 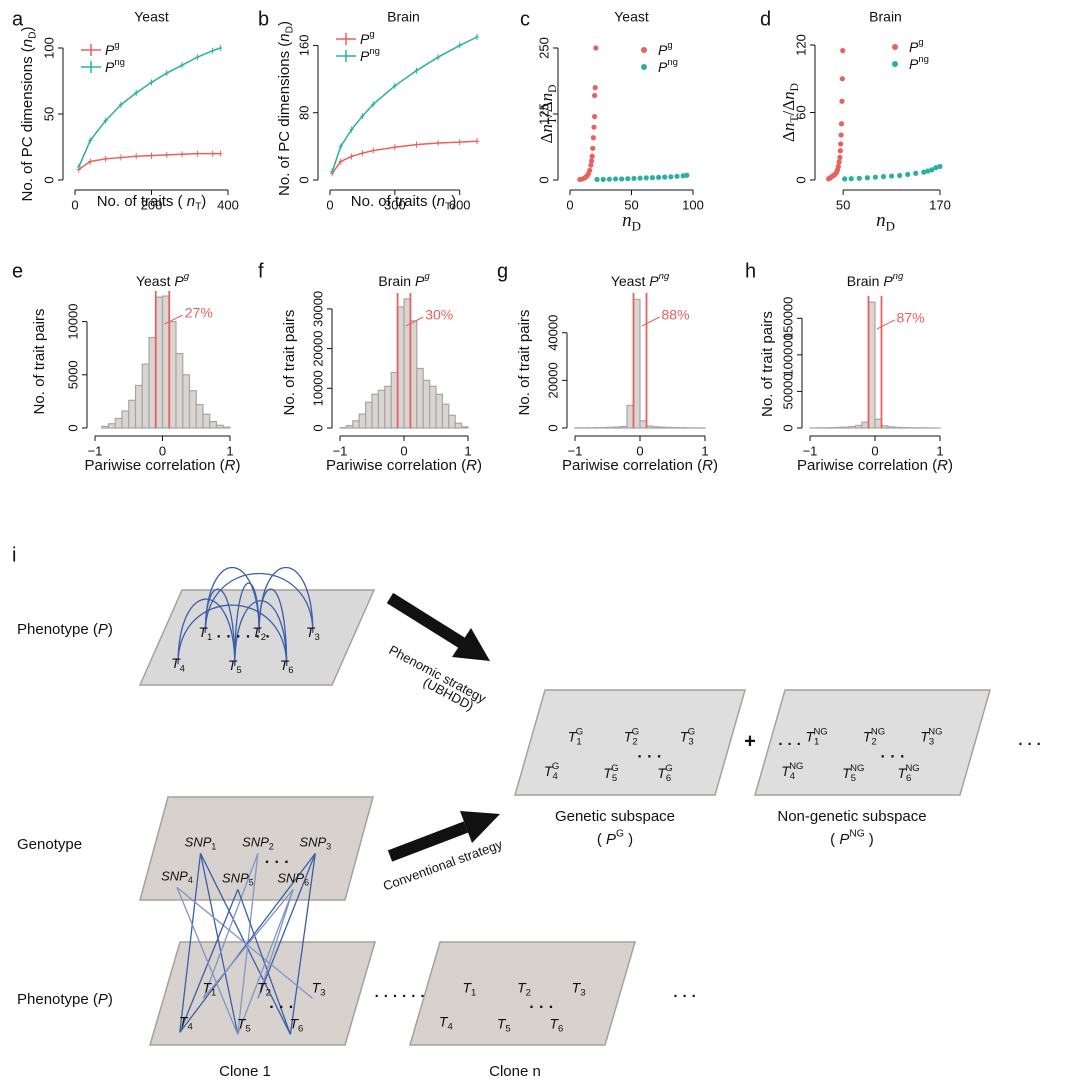 I want to click on row-label: Phenotype (P), so click(x=65, y=629).